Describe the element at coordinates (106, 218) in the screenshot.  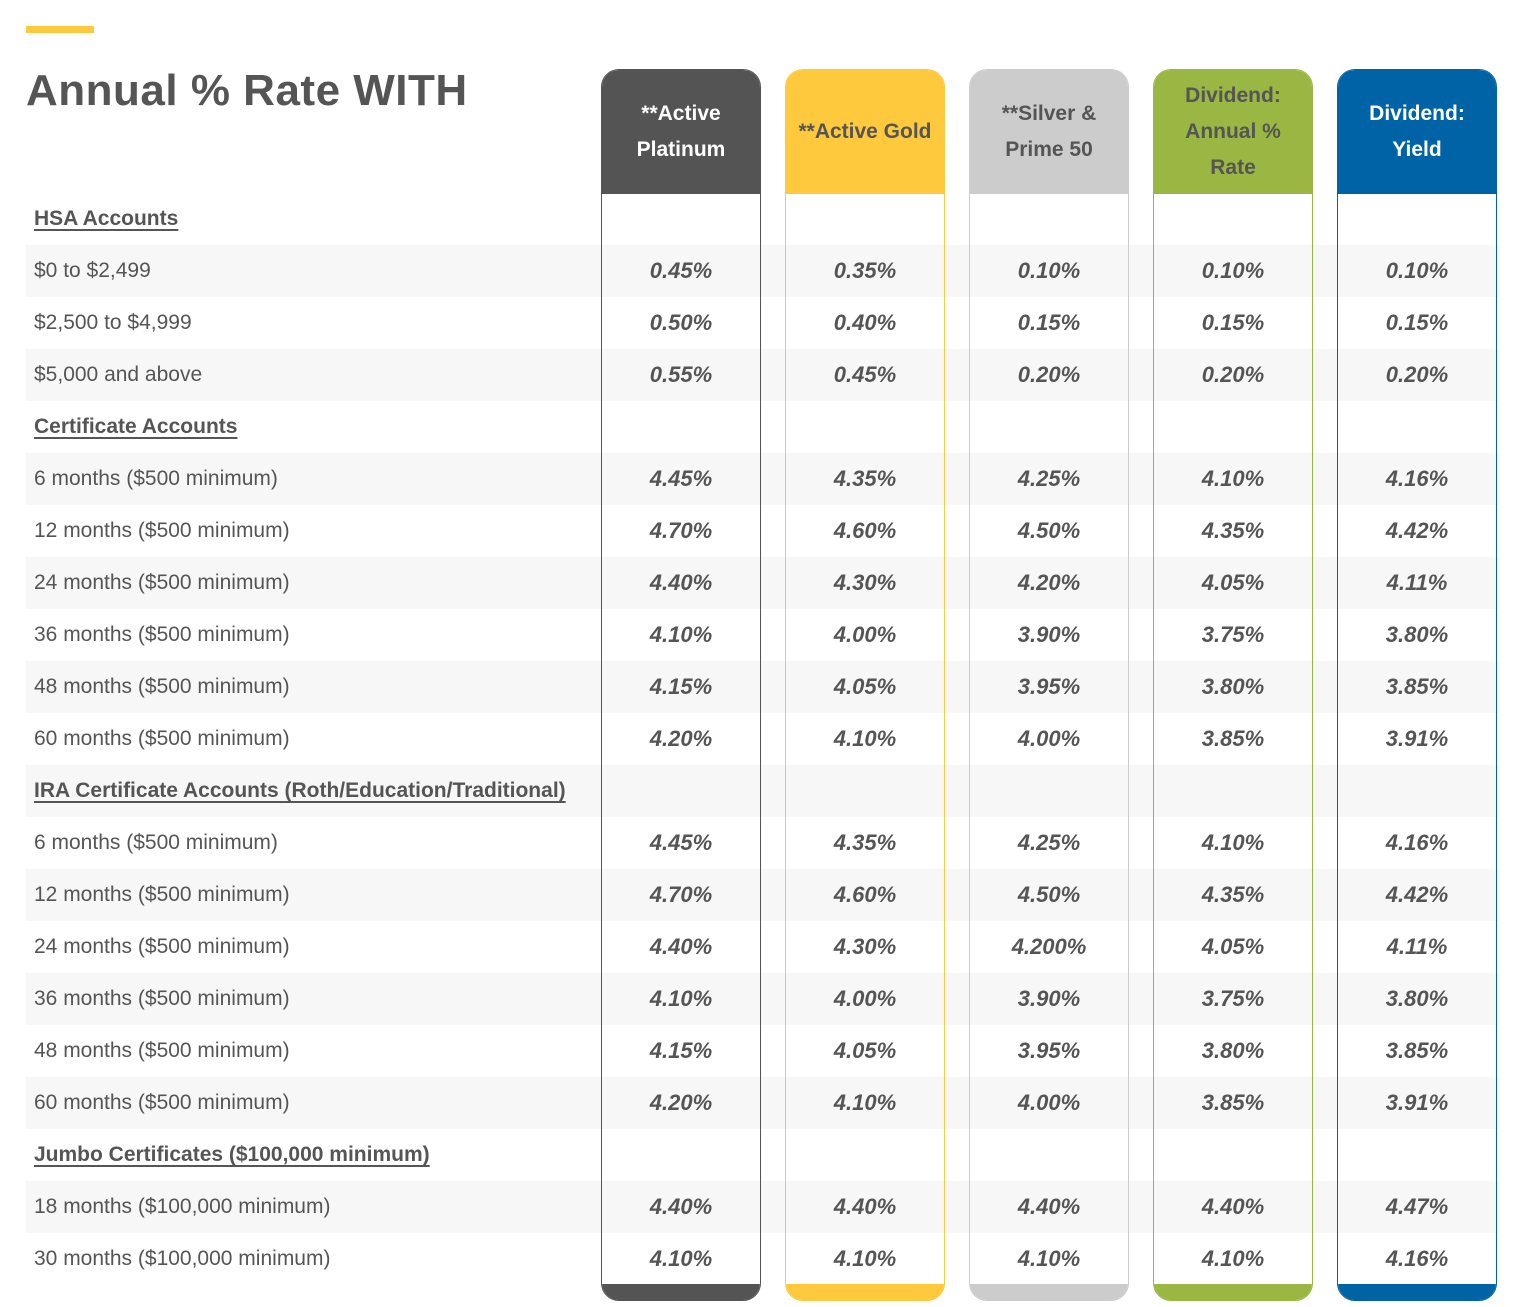
I see `section-heading: HSA Accounts` at that location.